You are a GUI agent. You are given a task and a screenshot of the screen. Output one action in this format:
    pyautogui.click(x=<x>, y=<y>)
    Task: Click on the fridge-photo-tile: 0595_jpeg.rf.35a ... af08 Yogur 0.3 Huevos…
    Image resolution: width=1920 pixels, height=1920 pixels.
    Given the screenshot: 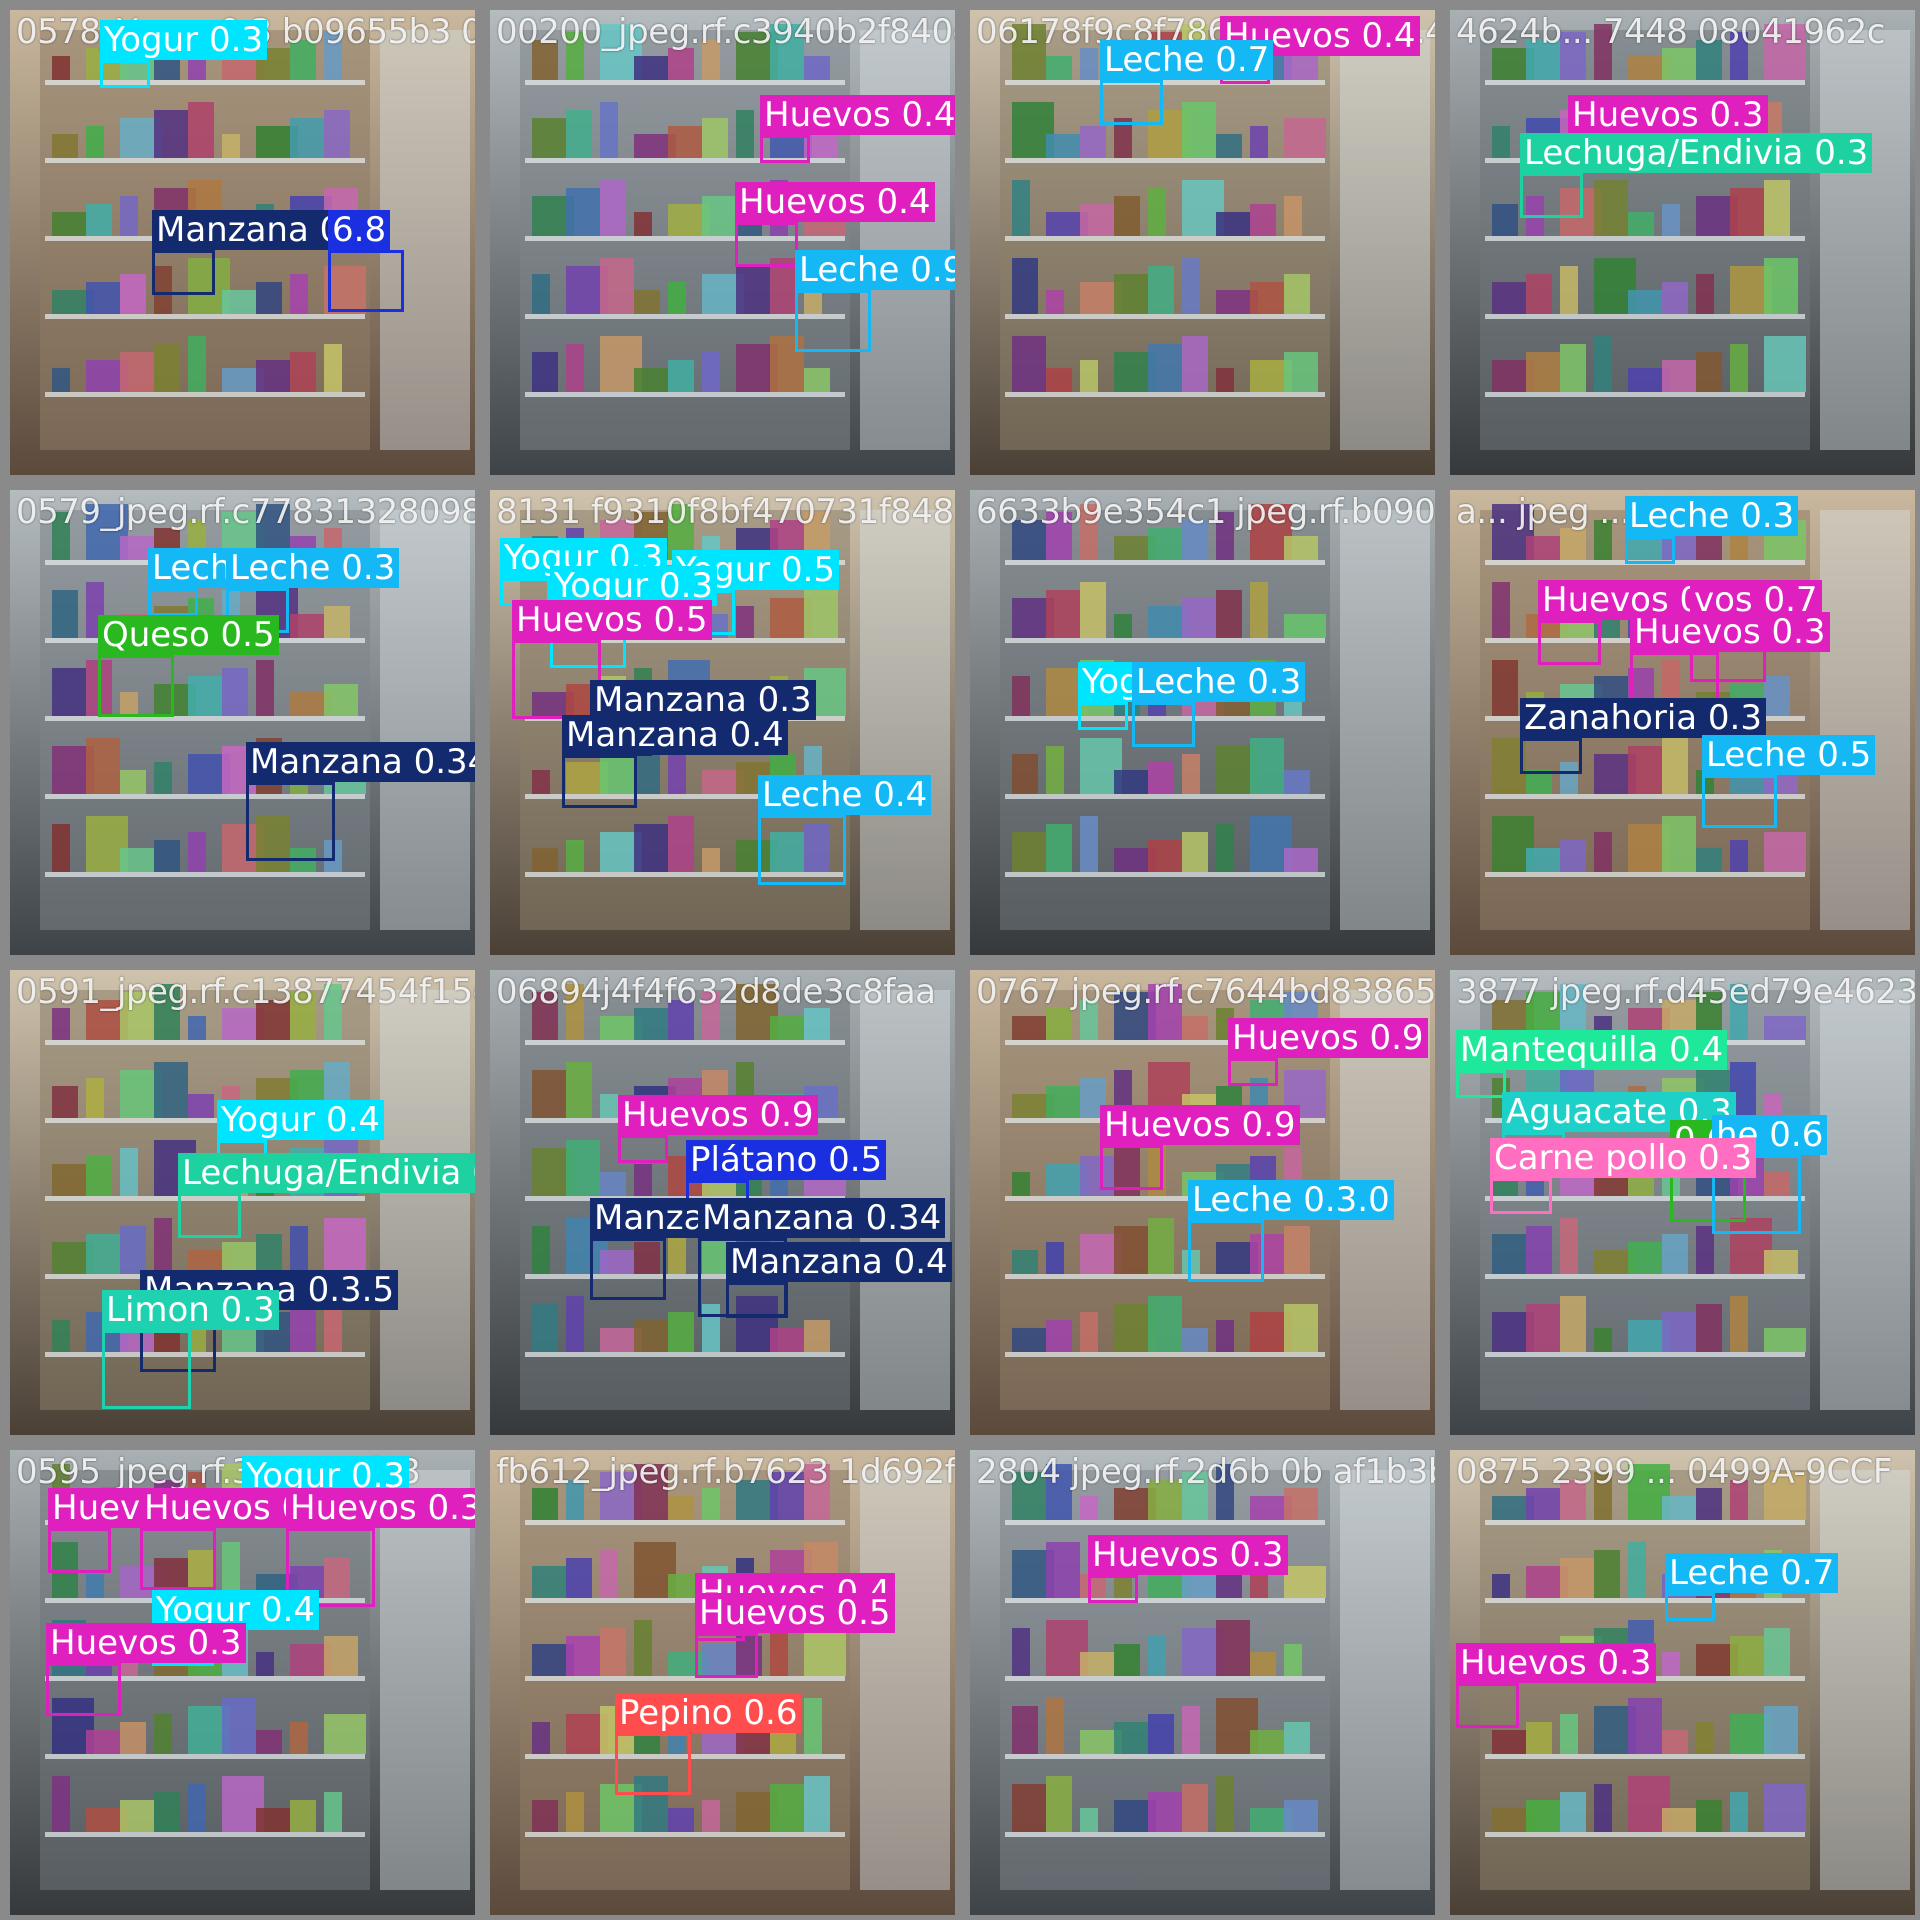 What is the action you would take?
    pyautogui.click(x=242, y=1682)
    